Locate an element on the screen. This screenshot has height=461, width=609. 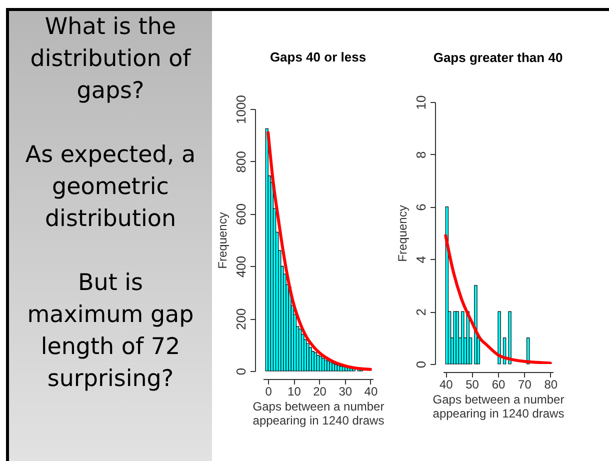
y-tick-label: 400 is located at coordinates (241, 267).